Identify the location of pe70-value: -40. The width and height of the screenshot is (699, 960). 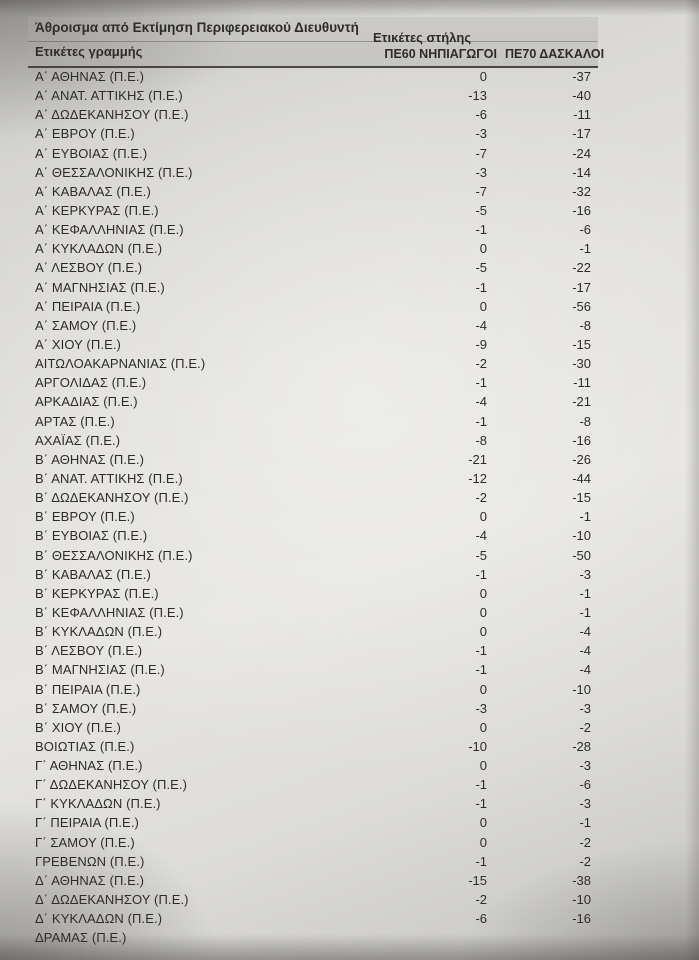
(581, 96).